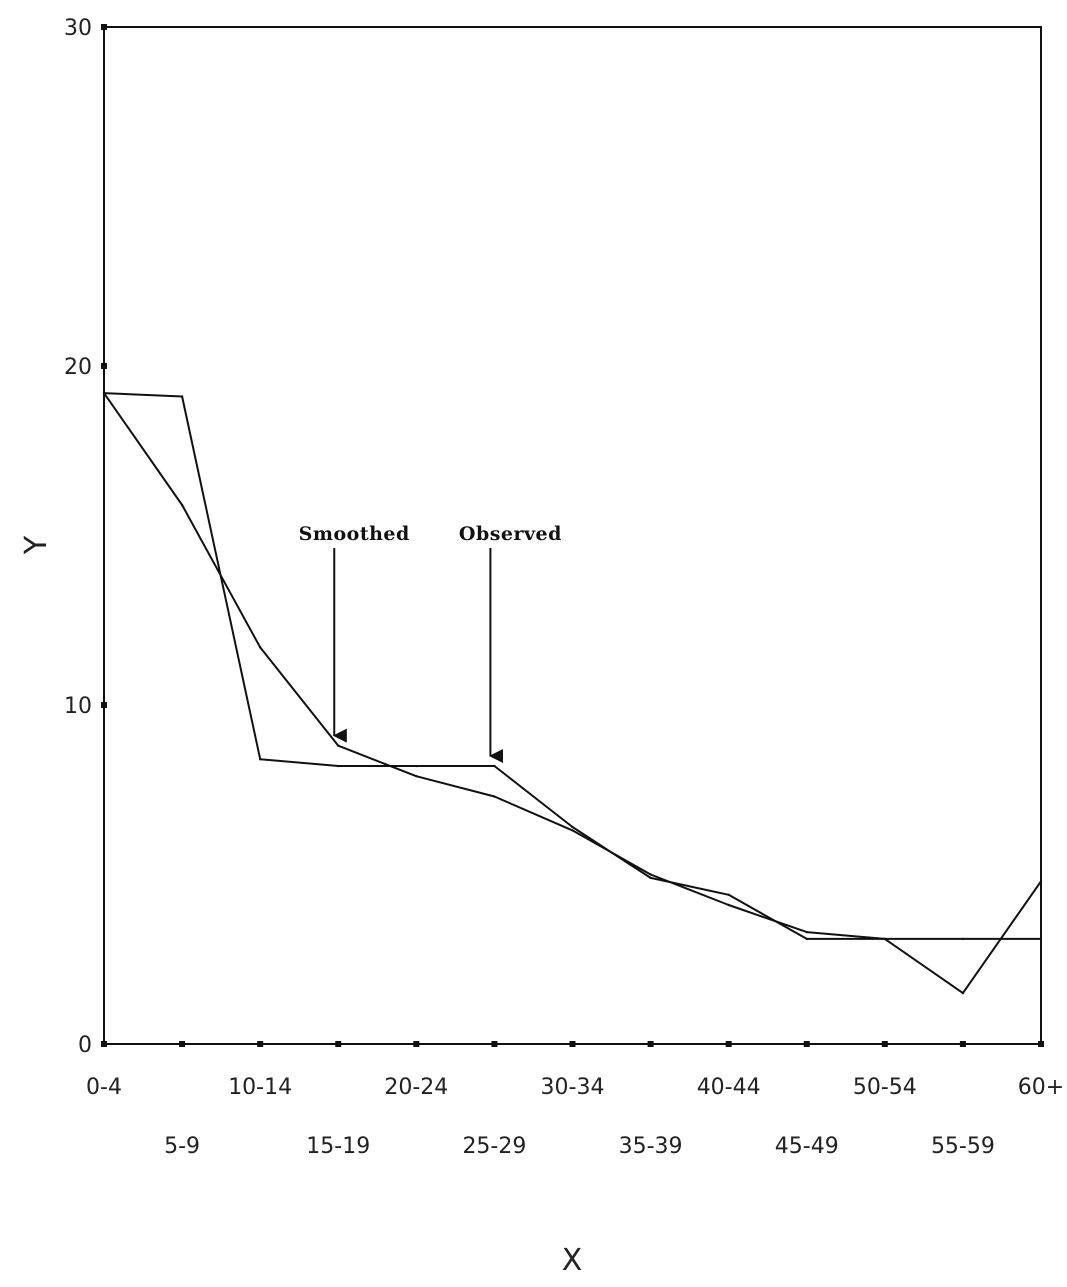  I want to click on y-tick-label: 10, so click(78, 706).